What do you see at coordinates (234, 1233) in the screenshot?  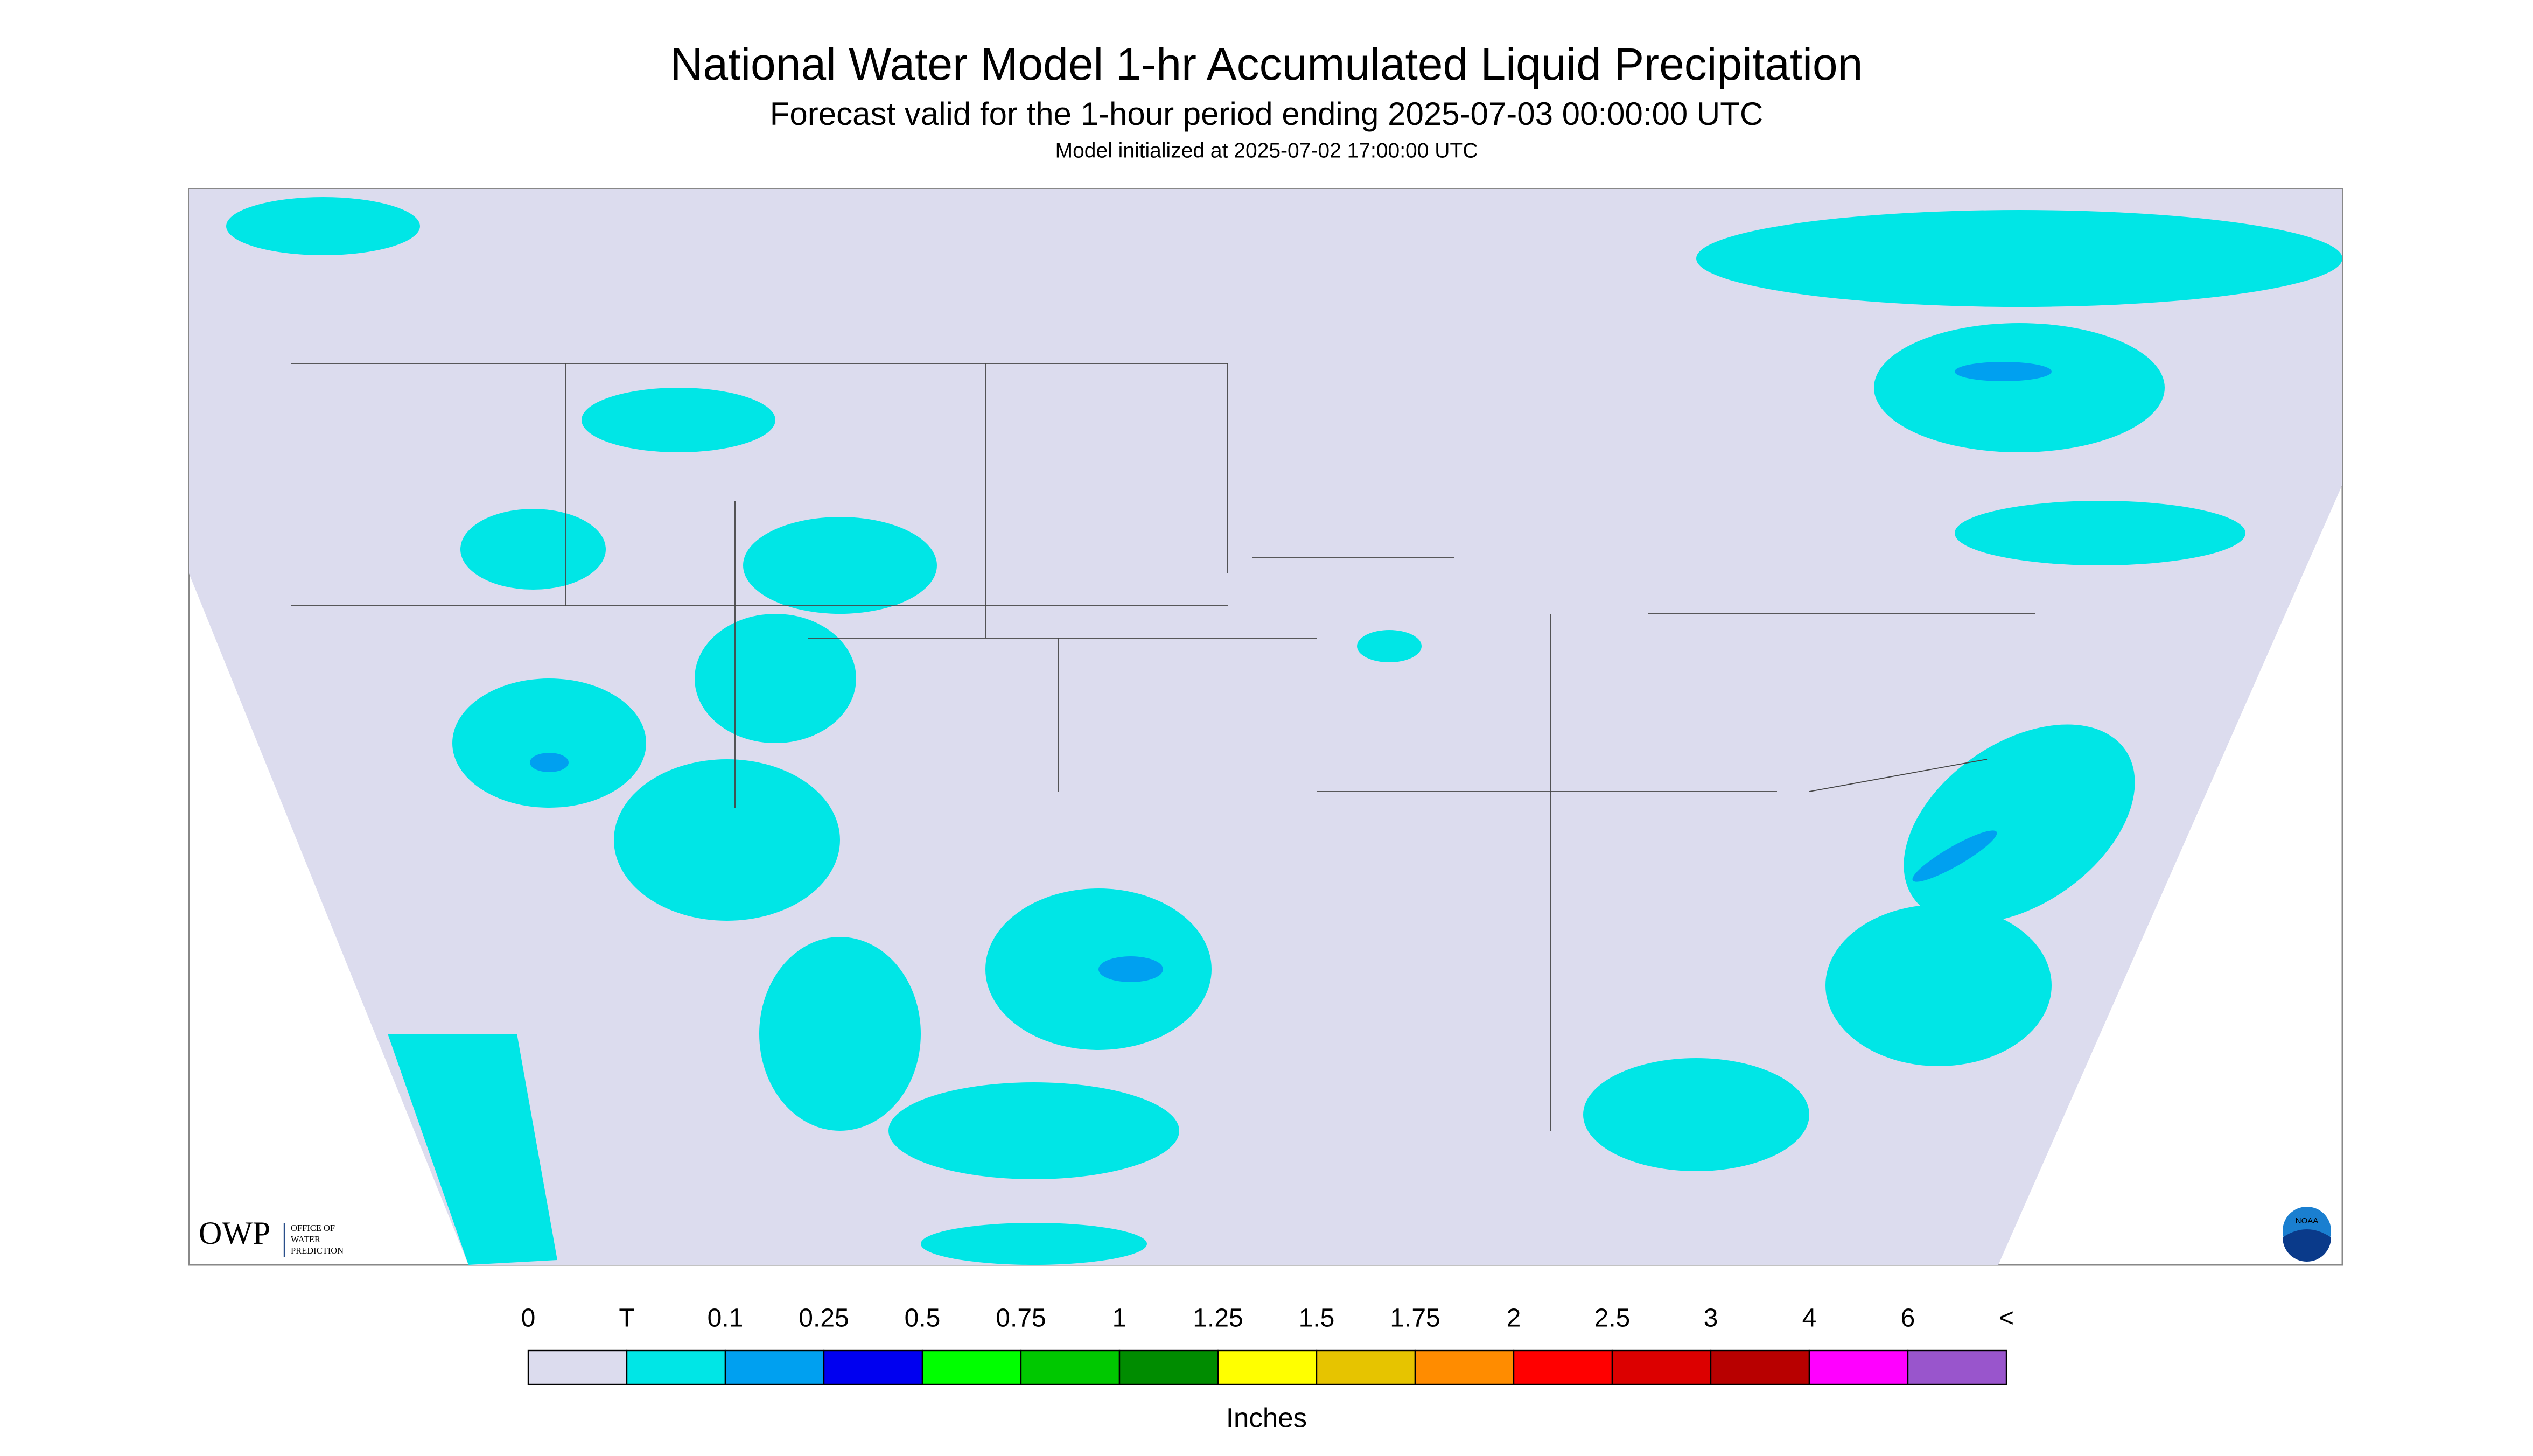 I see `owp-logo: OWP` at bounding box center [234, 1233].